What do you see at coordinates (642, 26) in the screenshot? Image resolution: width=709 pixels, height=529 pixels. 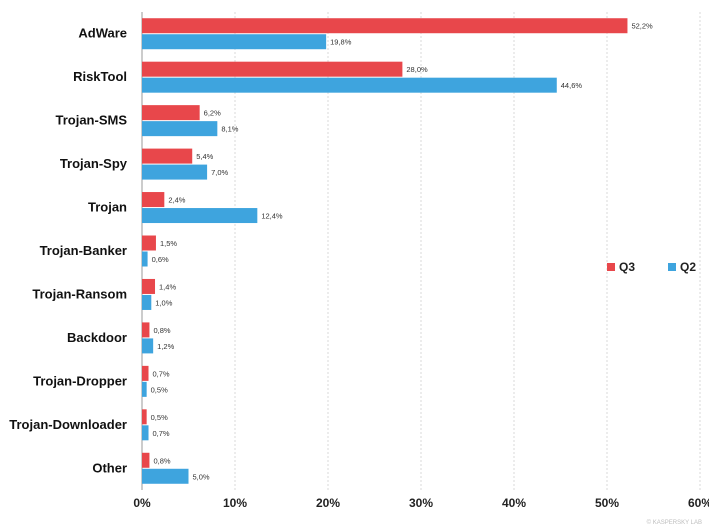 I see `data-label: 52,2%` at bounding box center [642, 26].